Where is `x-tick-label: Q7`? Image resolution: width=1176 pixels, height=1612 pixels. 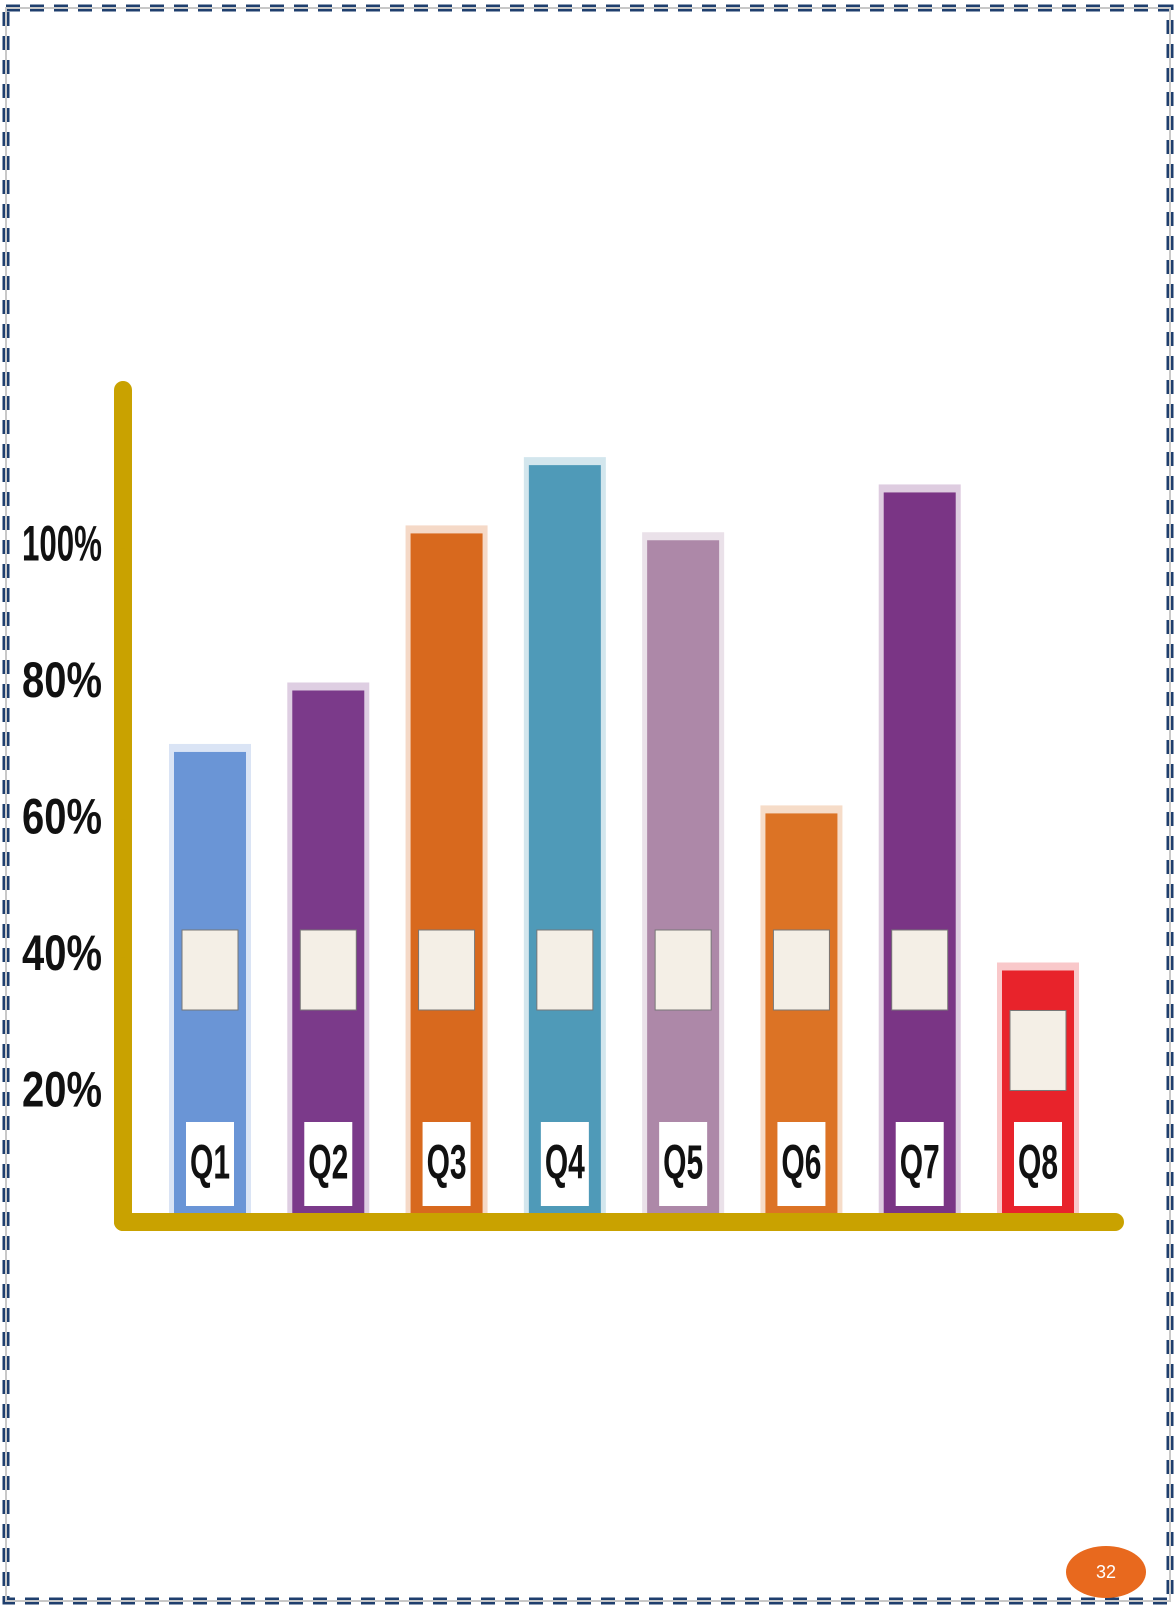 x-tick-label: Q7 is located at coordinates (920, 1163).